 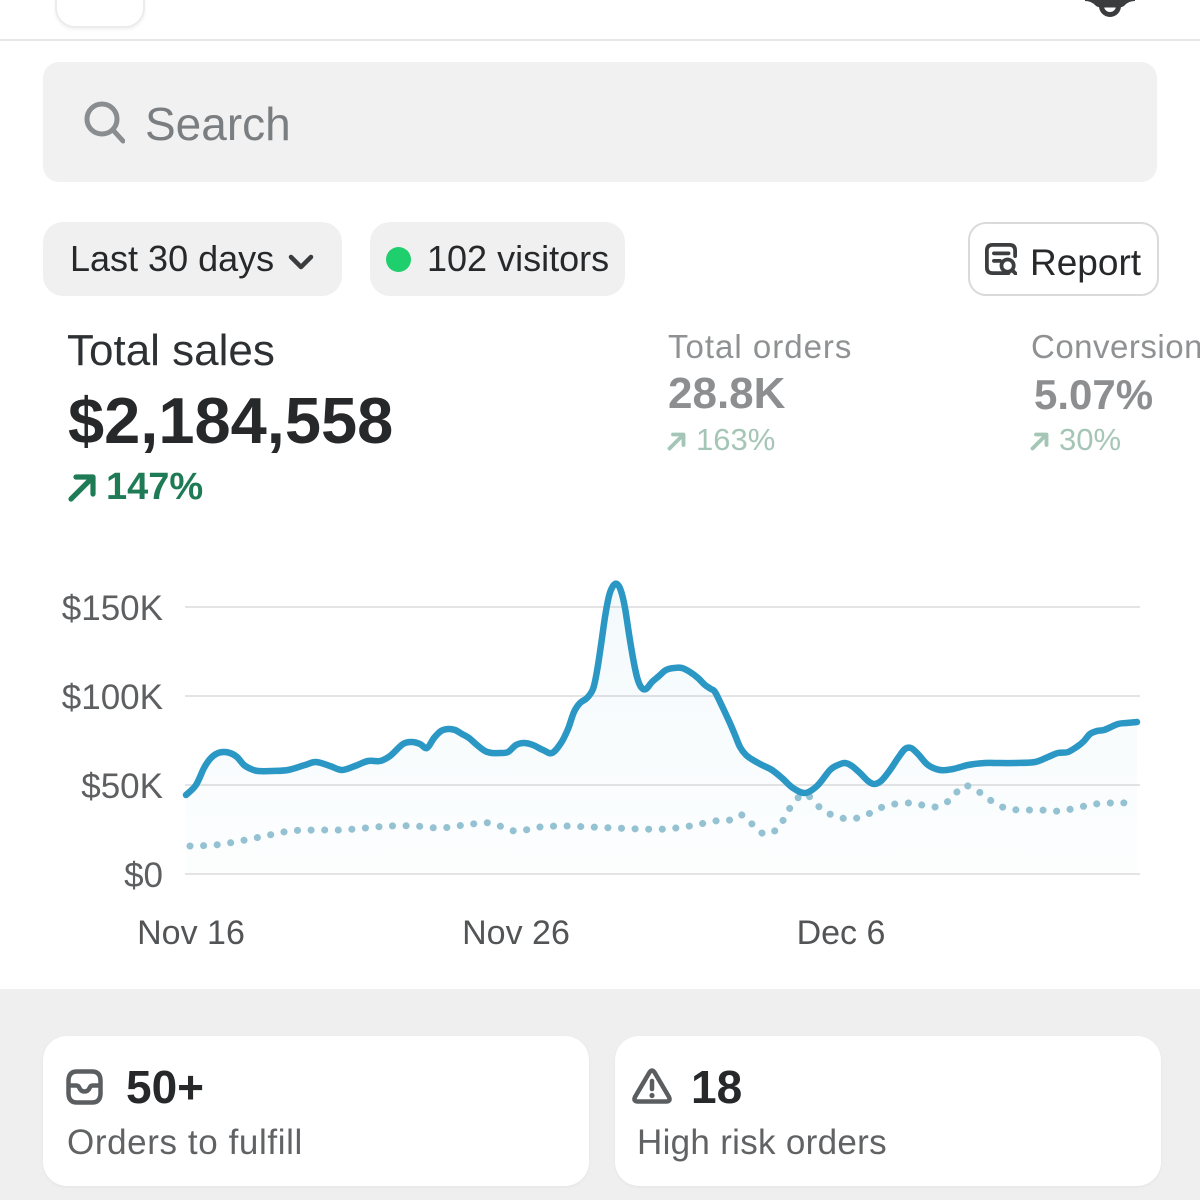 I want to click on svg-text: $0, so click(x=143, y=875).